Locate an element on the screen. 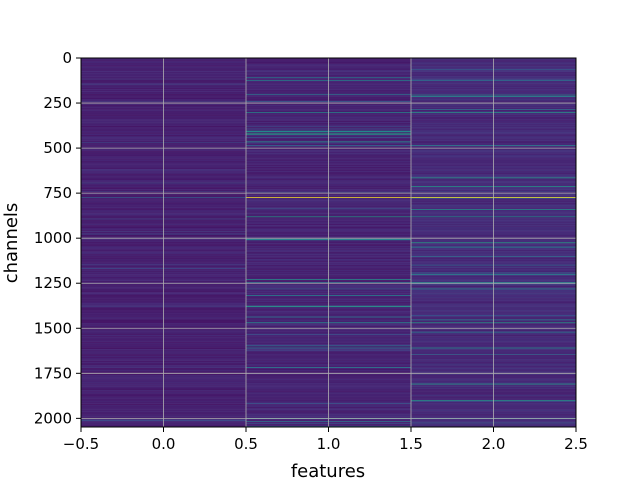  y-tick-label: 250 is located at coordinates (57, 103).